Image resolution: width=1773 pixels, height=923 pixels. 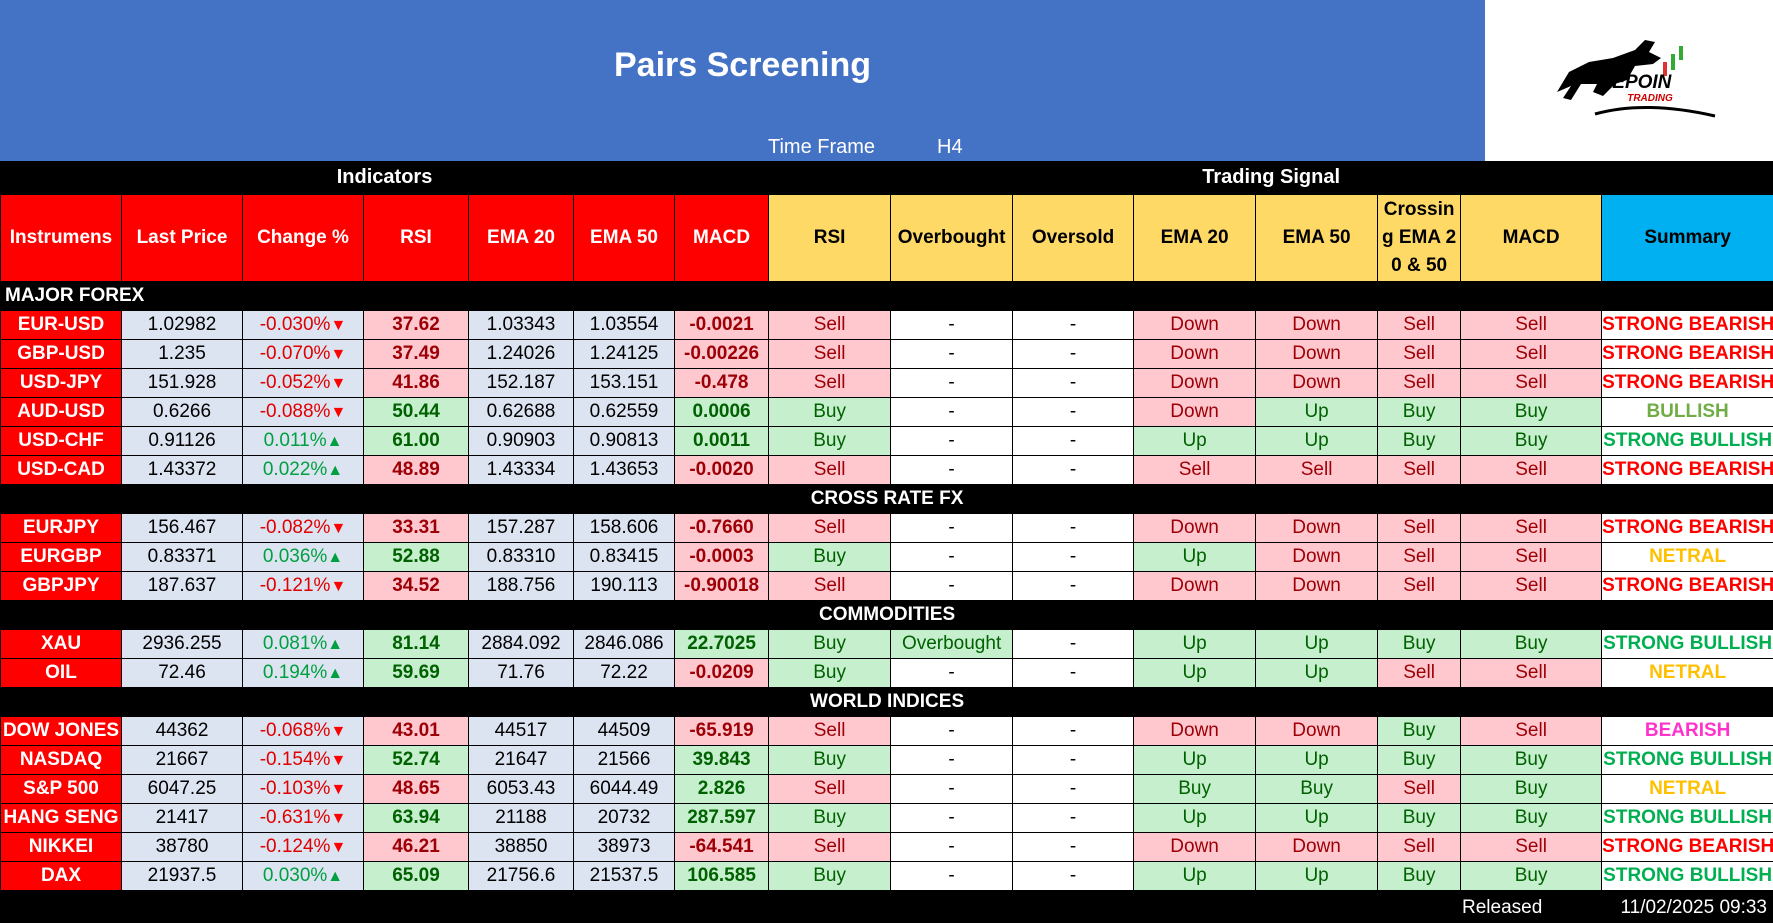 What do you see at coordinates (886, 296) in the screenshot?
I see `section-title: MAJOR FOREX` at bounding box center [886, 296].